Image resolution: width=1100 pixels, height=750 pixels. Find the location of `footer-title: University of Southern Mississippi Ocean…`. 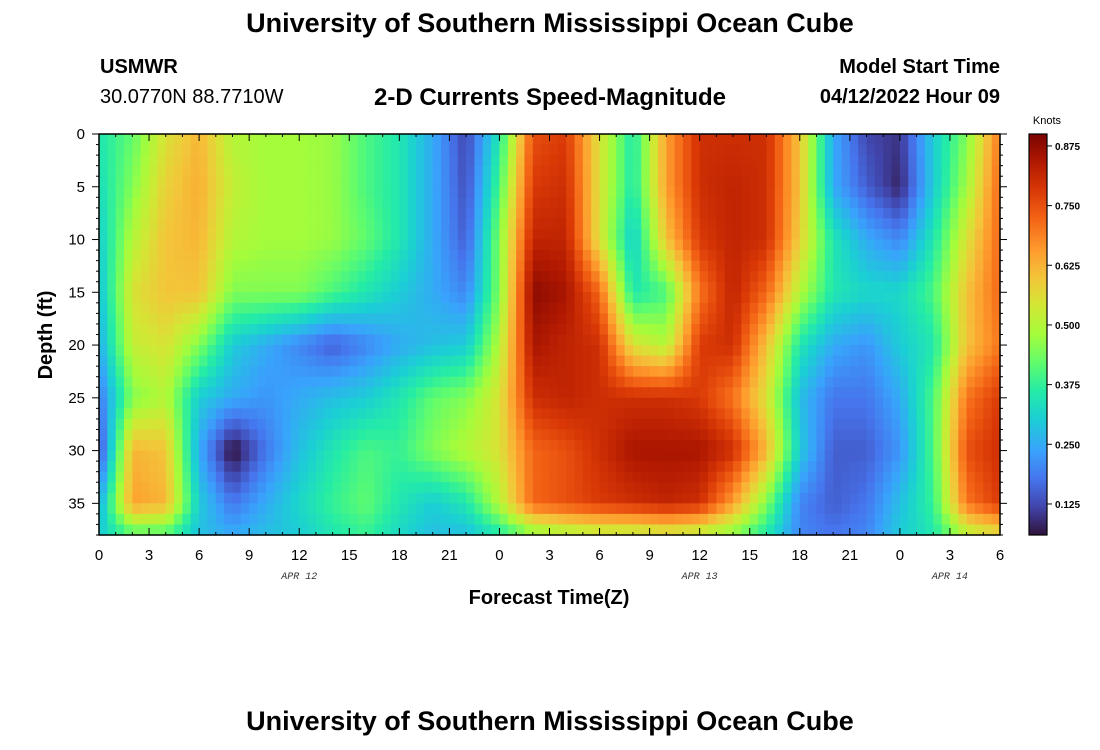

footer-title: University of Southern Mississippi Ocean… is located at coordinates (550, 721).